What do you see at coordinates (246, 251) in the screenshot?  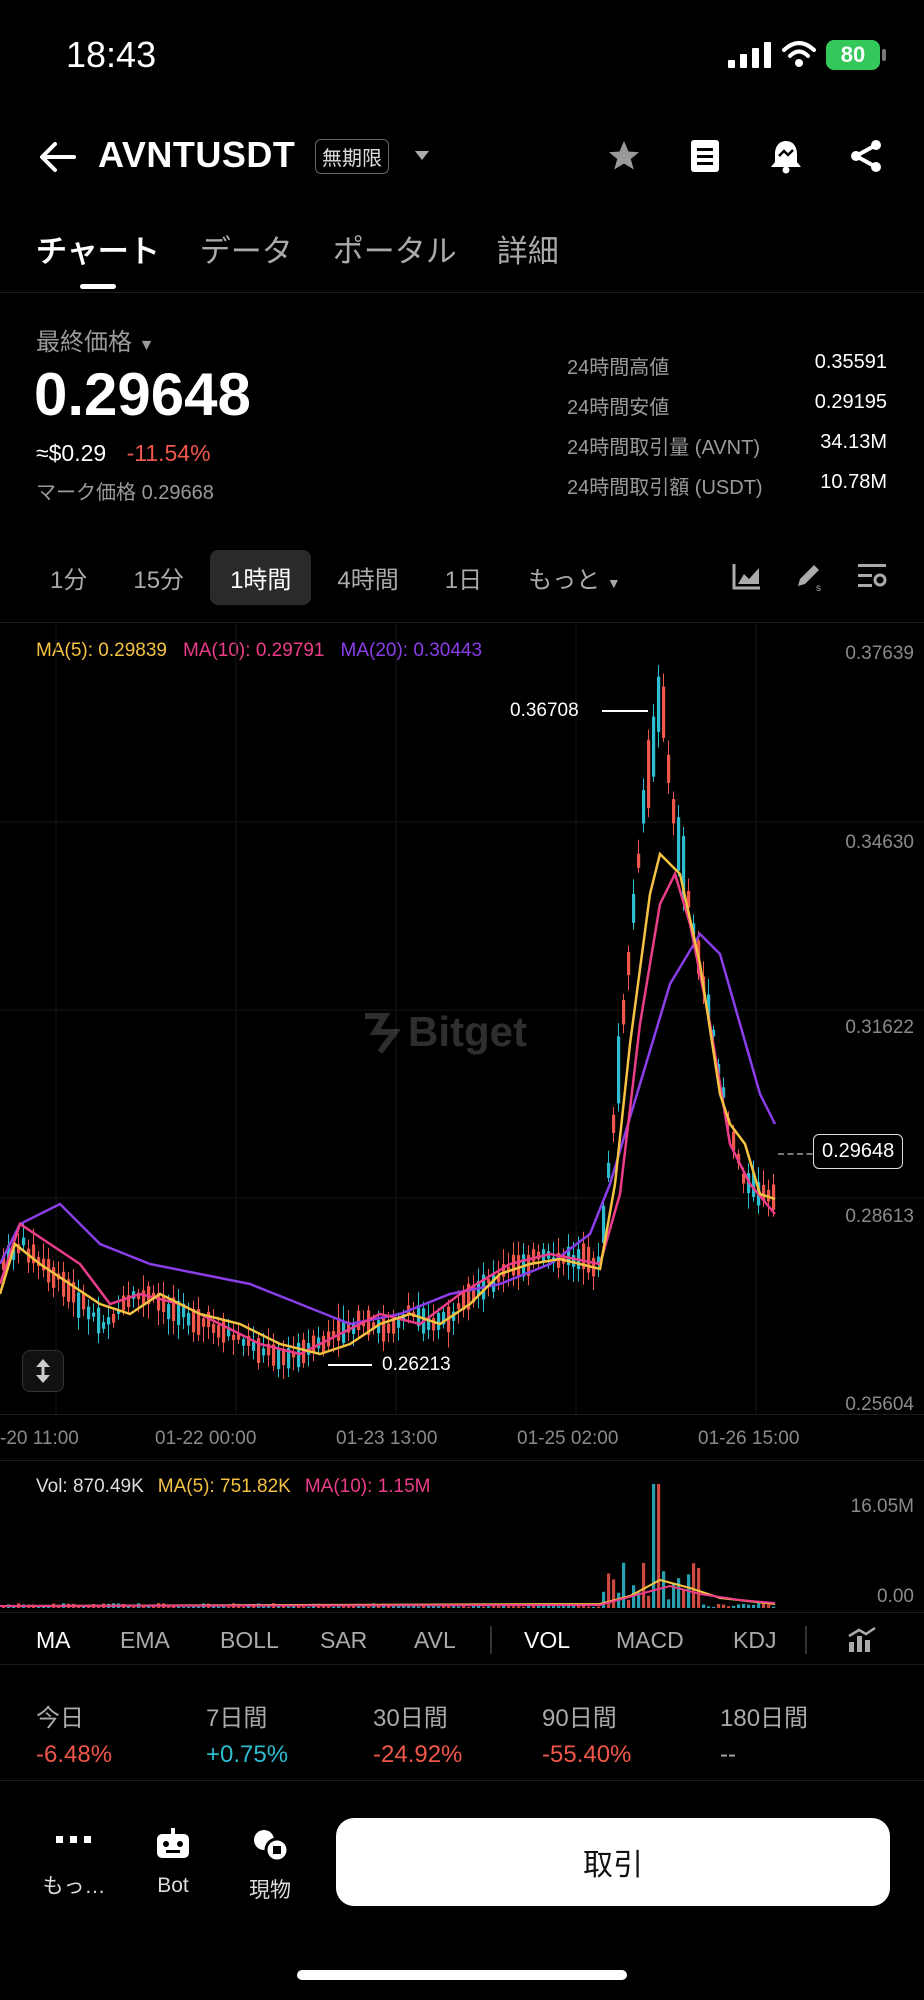 I see `tab-data: データ` at bounding box center [246, 251].